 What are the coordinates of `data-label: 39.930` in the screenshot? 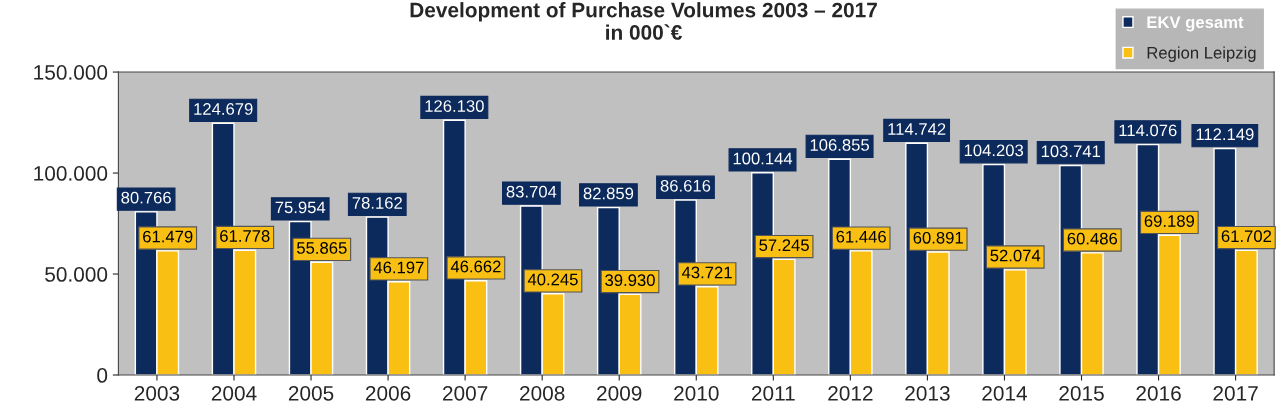 It's located at (630, 280).